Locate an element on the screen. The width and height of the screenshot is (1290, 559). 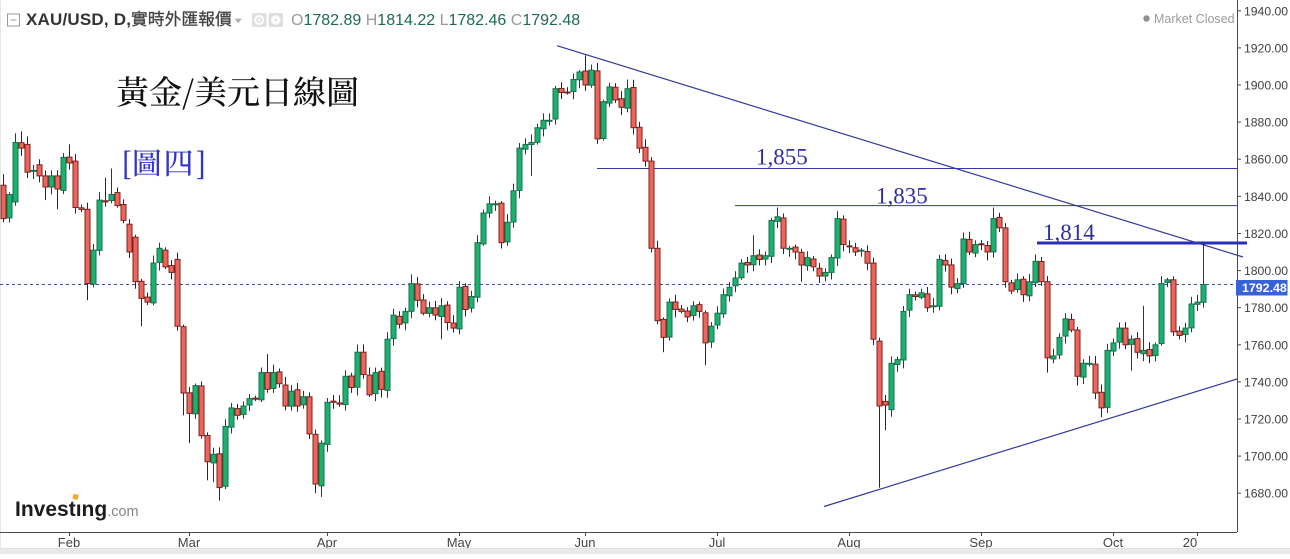
svg-text: 1680.00 is located at coordinates (1266, 494).